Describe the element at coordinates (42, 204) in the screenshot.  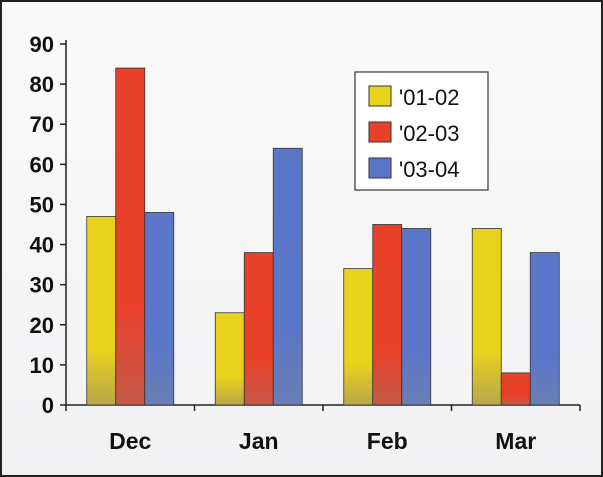
I see `y-tick-label: 50` at that location.